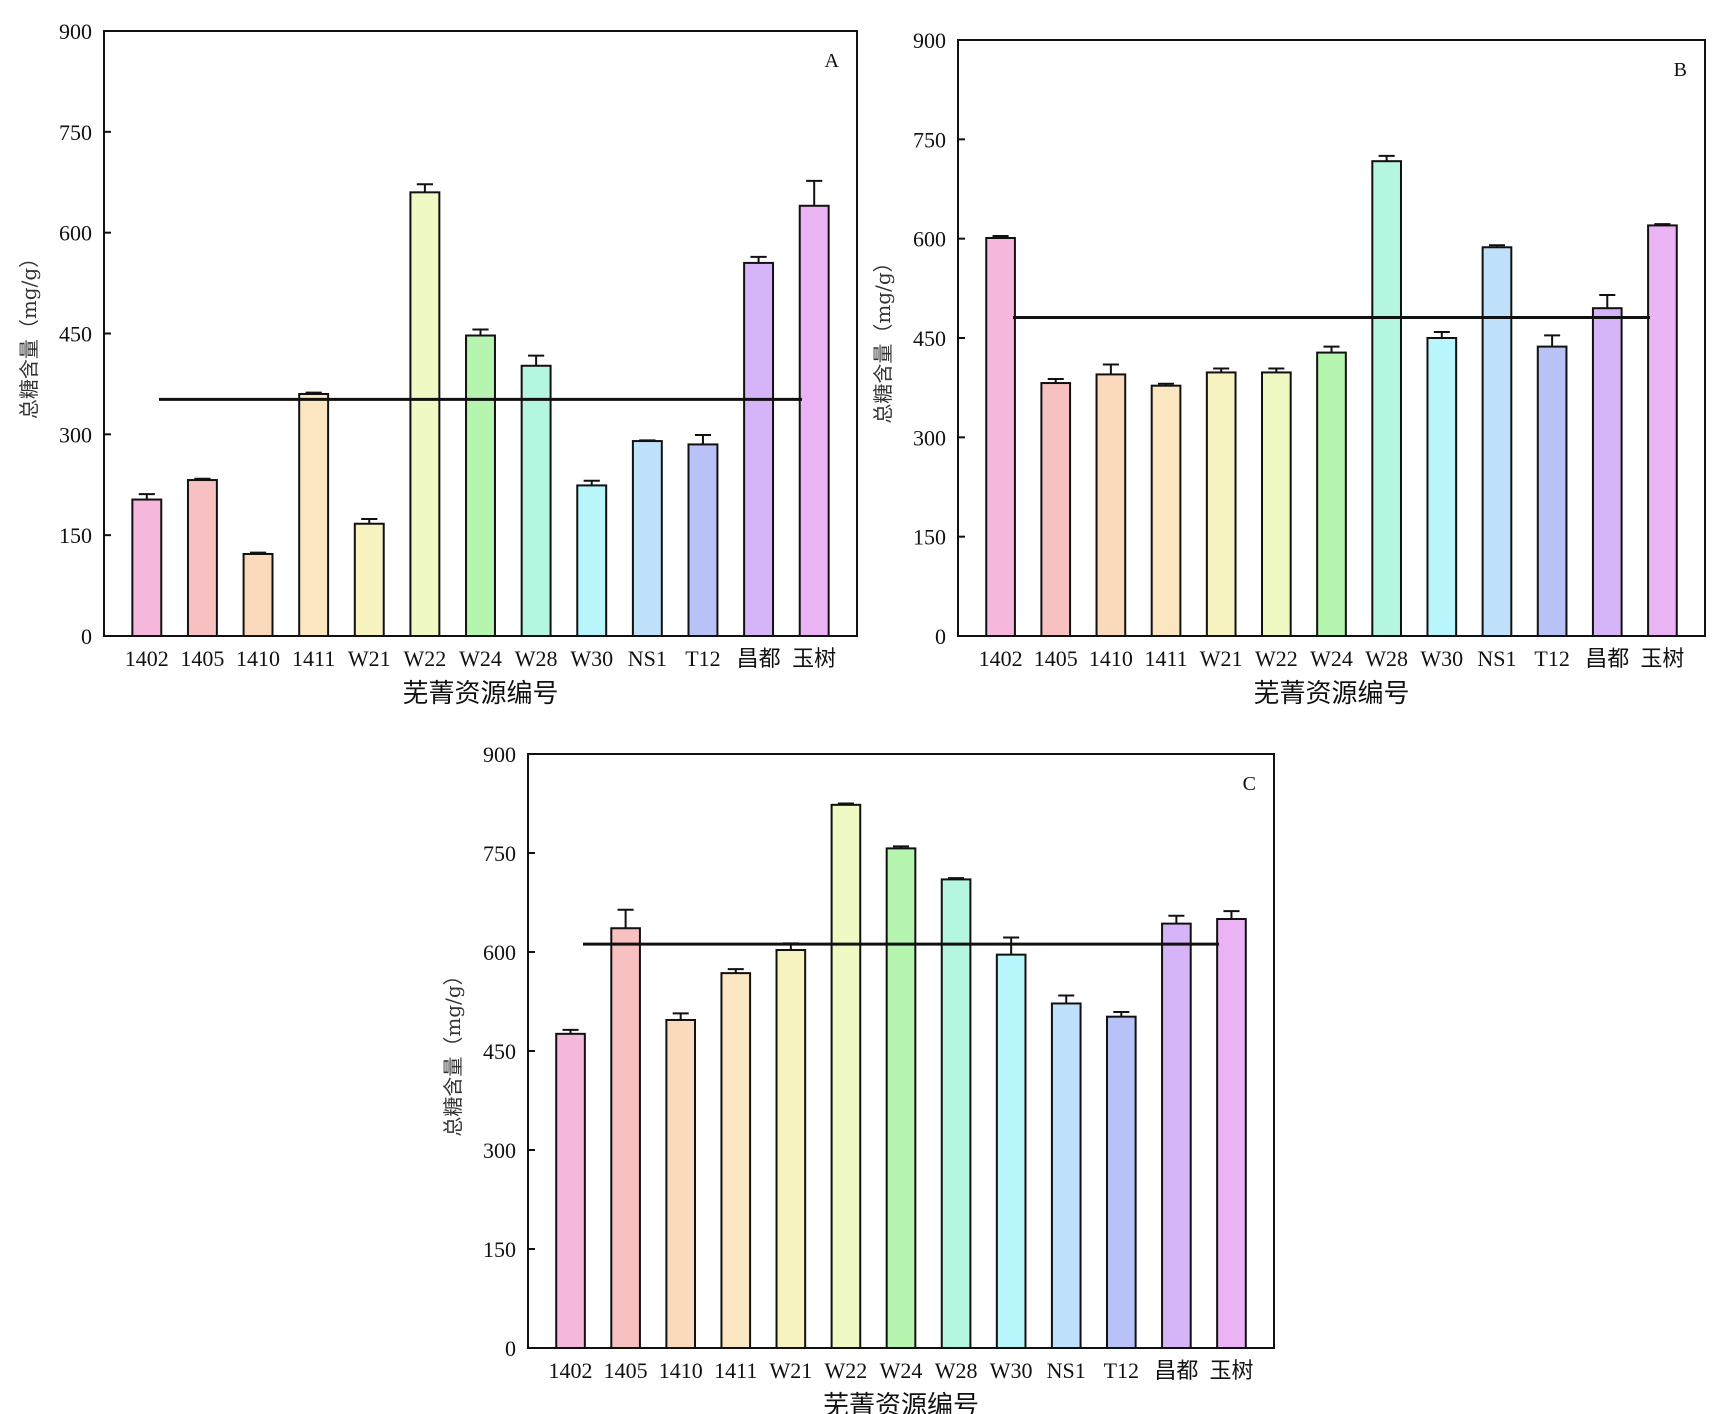 The width and height of the screenshot is (1713, 1414). Describe the element at coordinates (1680, 70) in the screenshot. I see `panel-label: B` at that location.